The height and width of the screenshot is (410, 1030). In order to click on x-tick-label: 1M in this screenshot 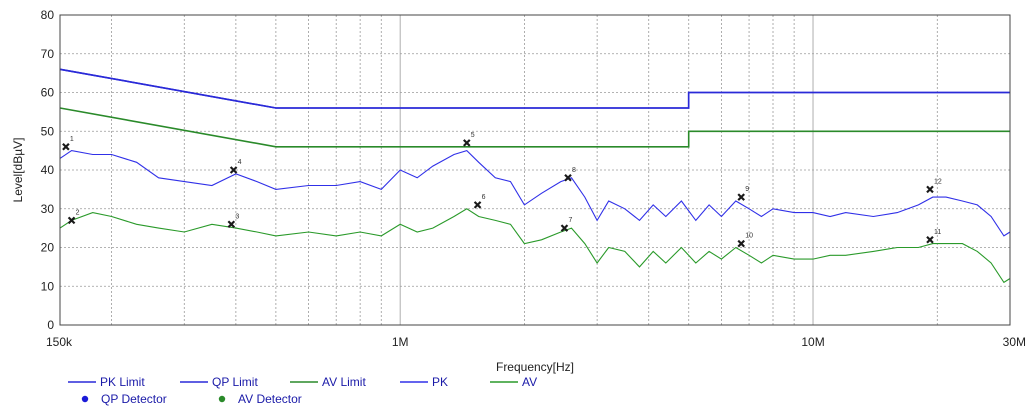, I will do `click(400, 342)`.